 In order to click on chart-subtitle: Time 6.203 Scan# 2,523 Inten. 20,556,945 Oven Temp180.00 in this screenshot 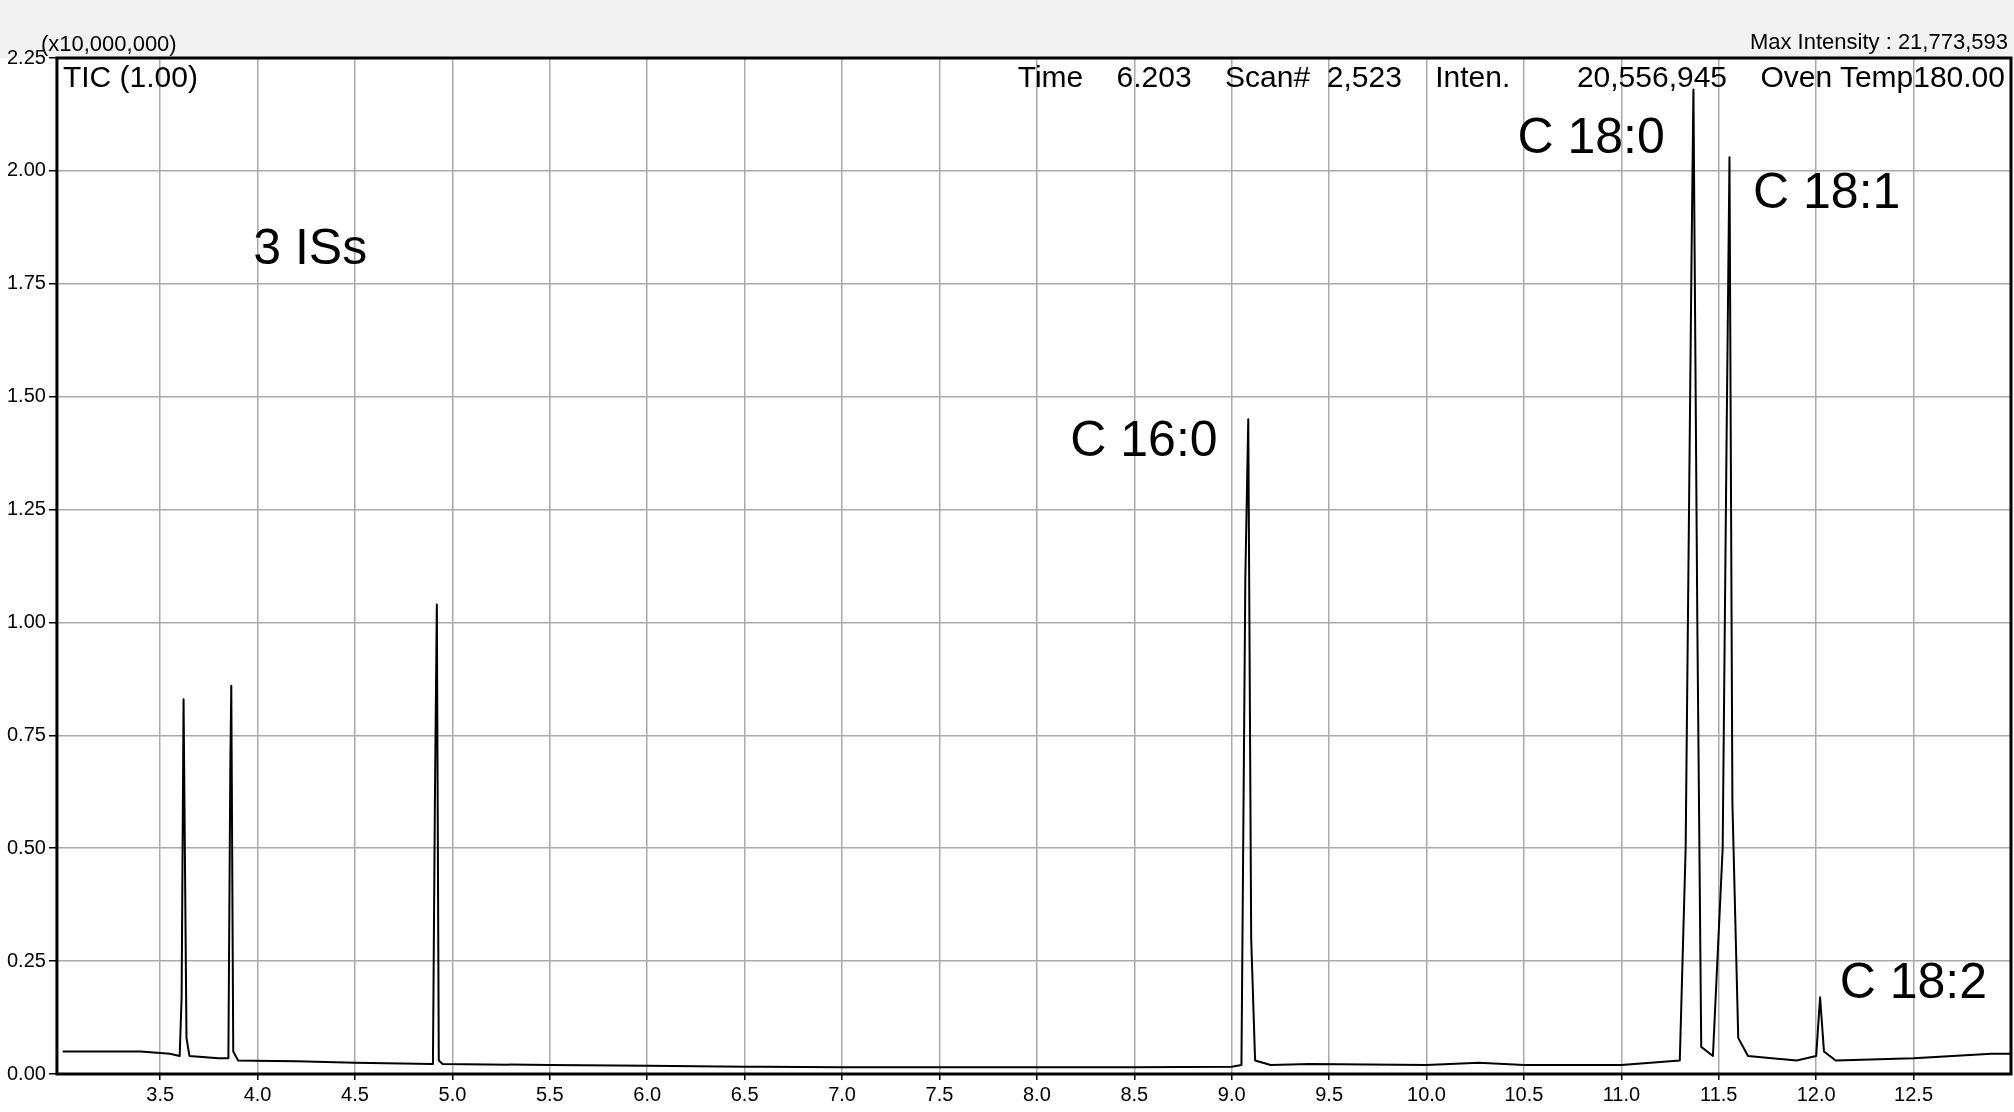, I will do `click(1511, 77)`.